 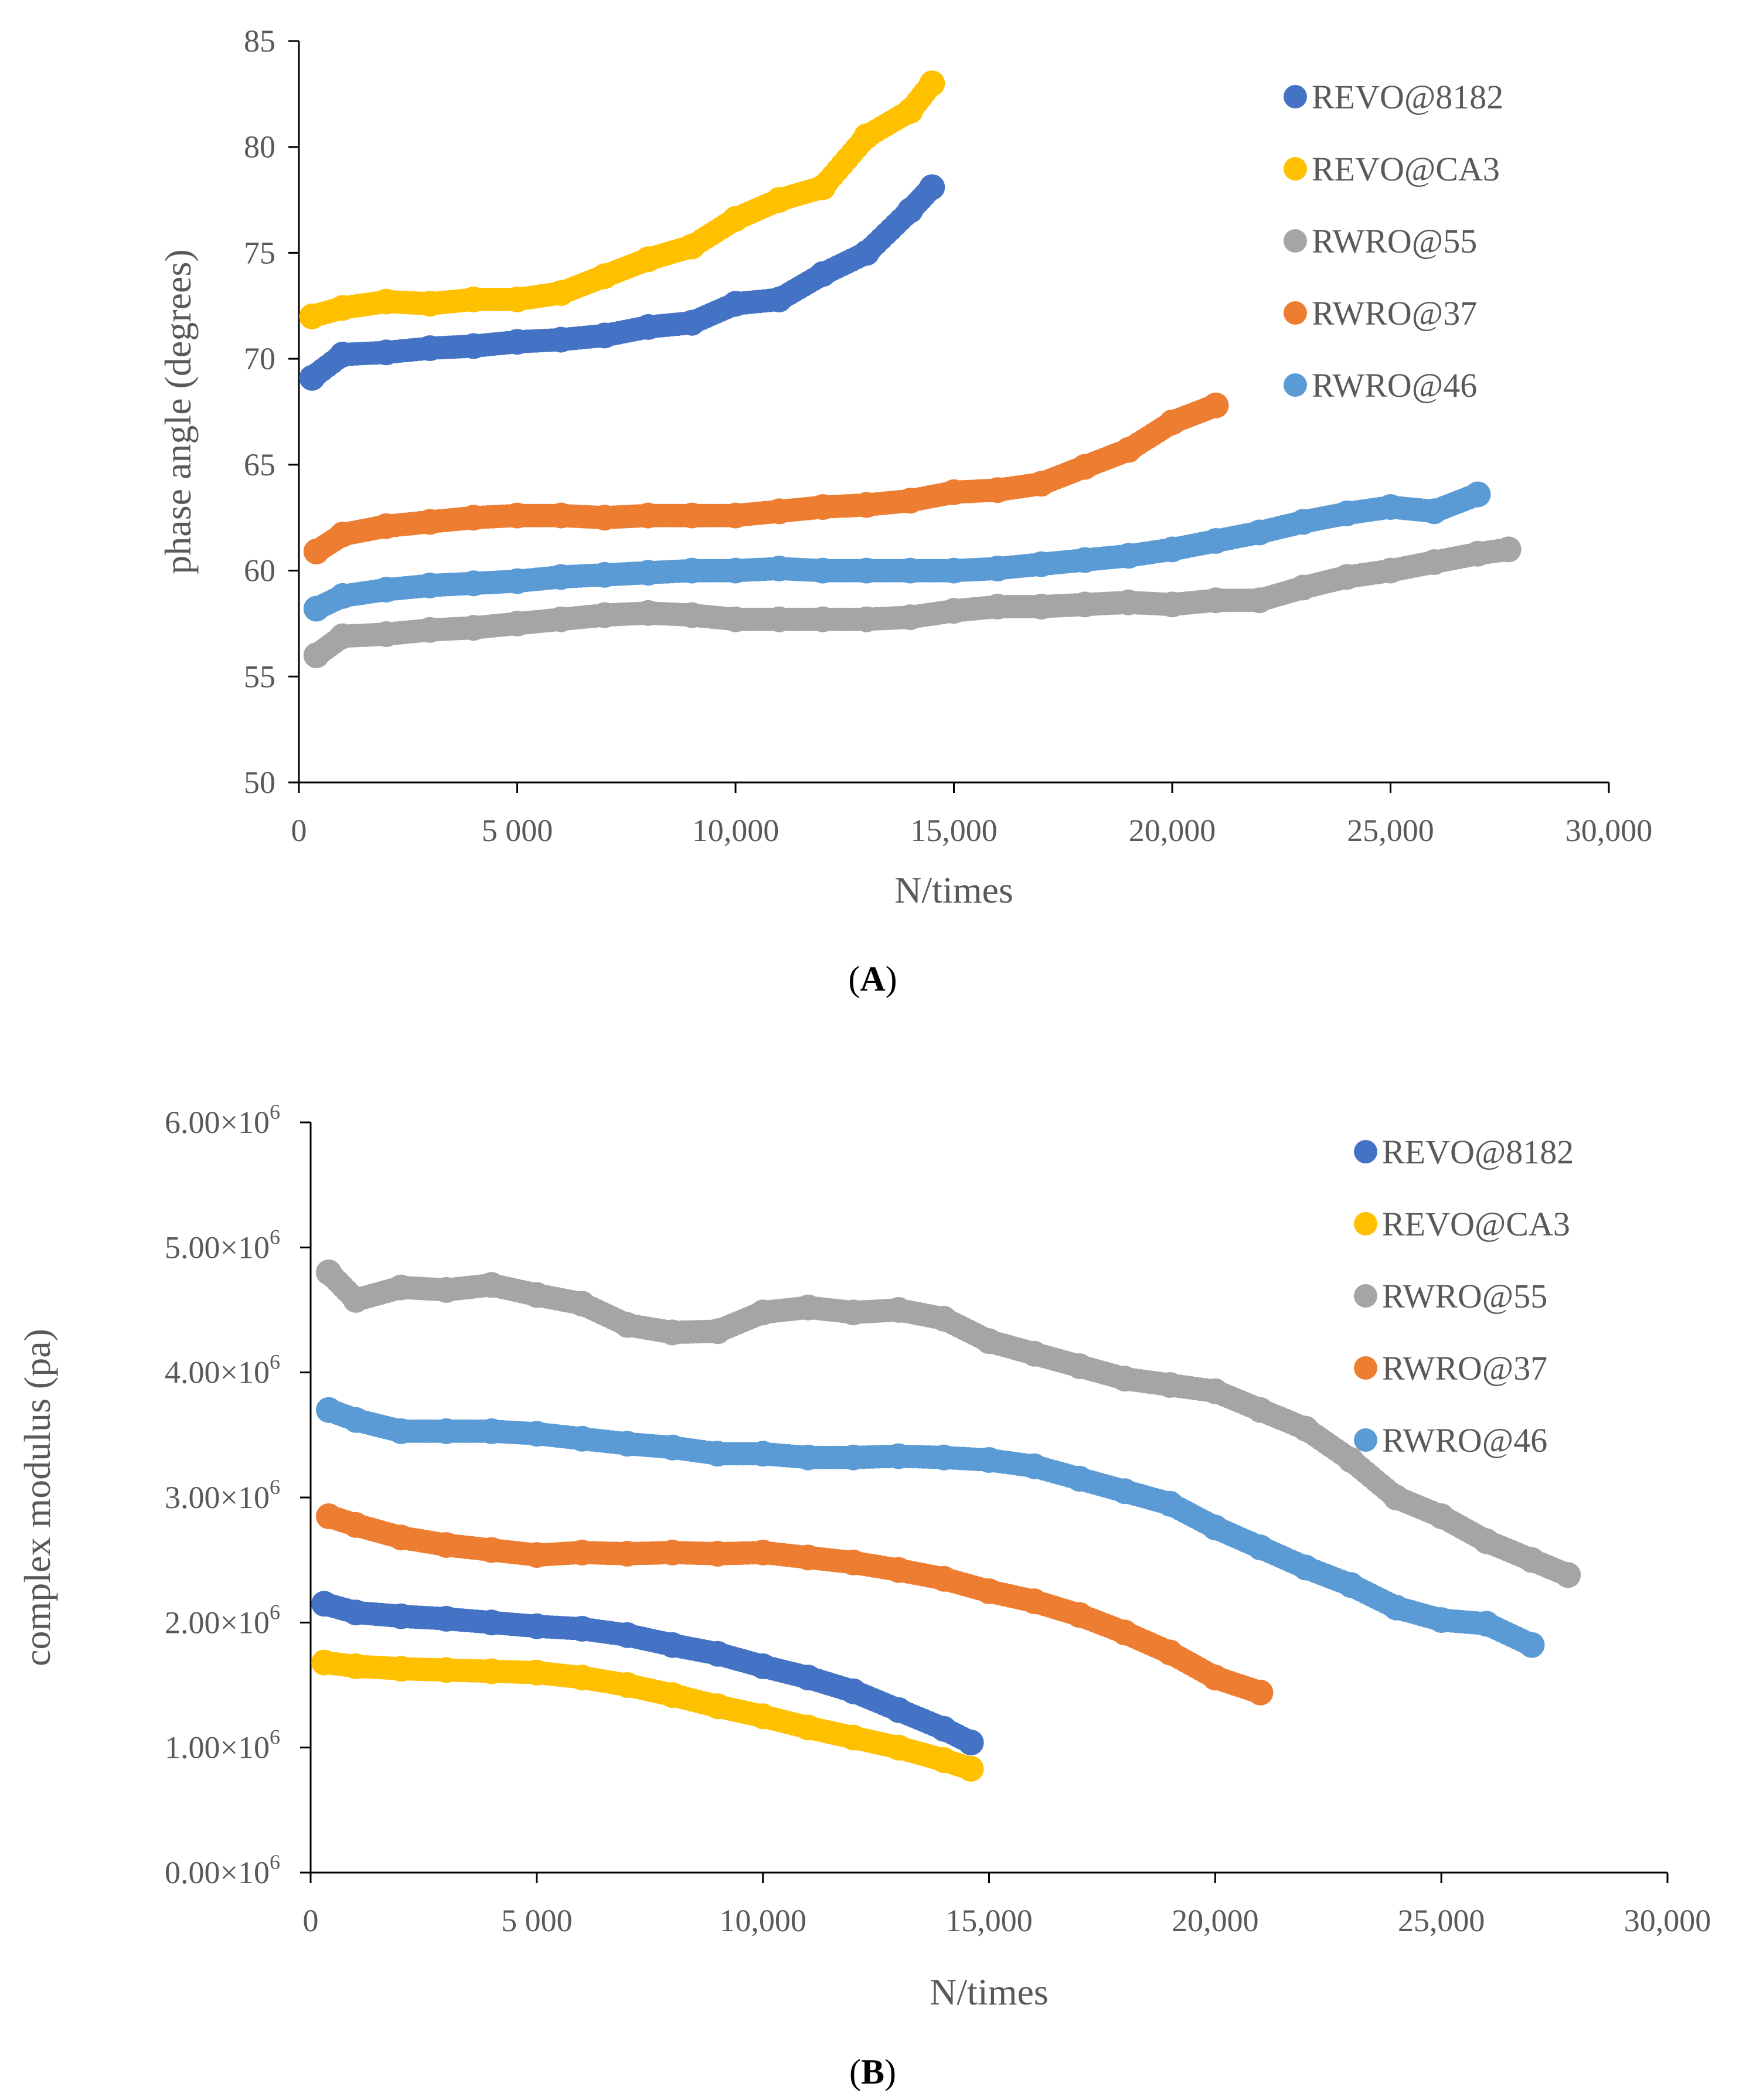 What do you see at coordinates (259, 253) in the screenshot?
I see `y-tick-label: 75` at bounding box center [259, 253].